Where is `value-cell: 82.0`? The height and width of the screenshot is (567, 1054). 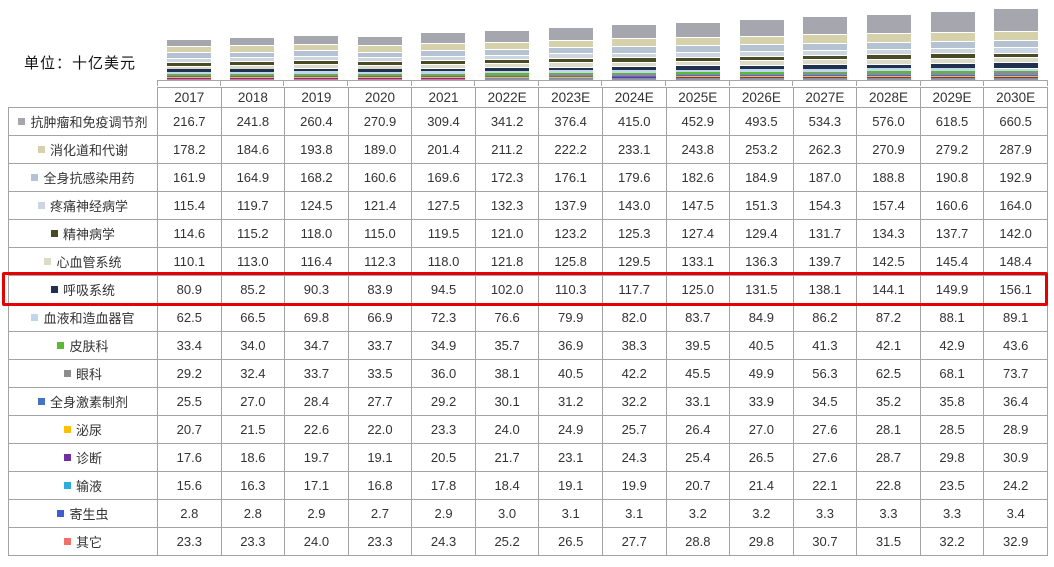 value-cell: 82.0 is located at coordinates (634, 317).